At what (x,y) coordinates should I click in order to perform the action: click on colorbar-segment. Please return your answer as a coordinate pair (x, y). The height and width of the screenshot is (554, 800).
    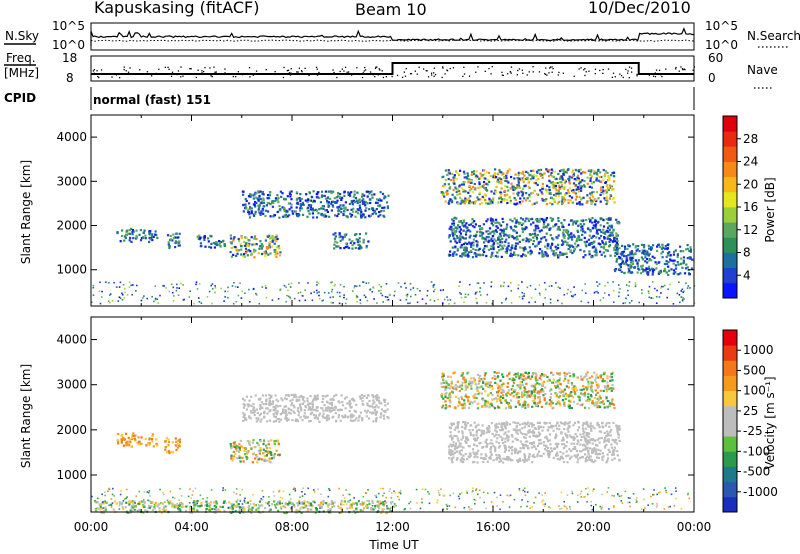
    Looking at the image, I should click on (730, 169).